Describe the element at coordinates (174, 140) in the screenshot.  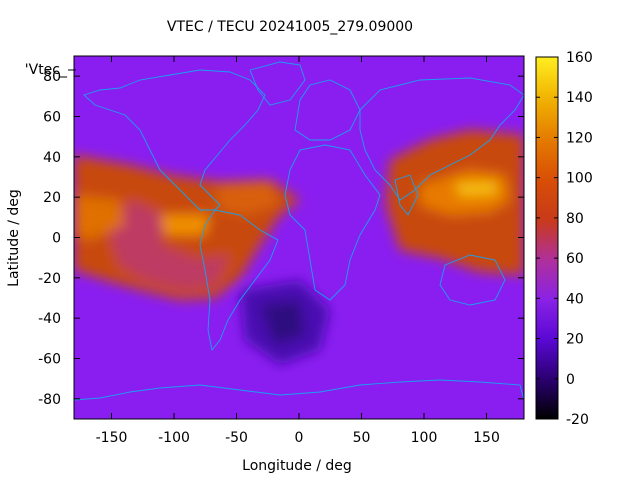
I see `coastline-north-america` at that location.